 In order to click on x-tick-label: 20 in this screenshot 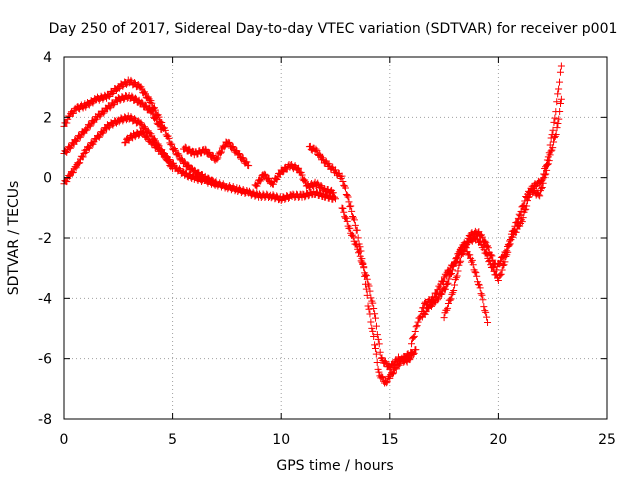, I will do `click(498, 440)`.